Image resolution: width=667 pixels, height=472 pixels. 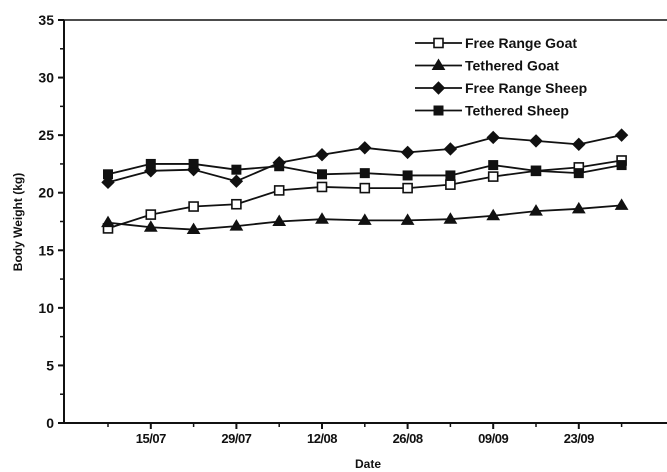 I want to click on y-tick-label: 20, so click(x=46, y=193).